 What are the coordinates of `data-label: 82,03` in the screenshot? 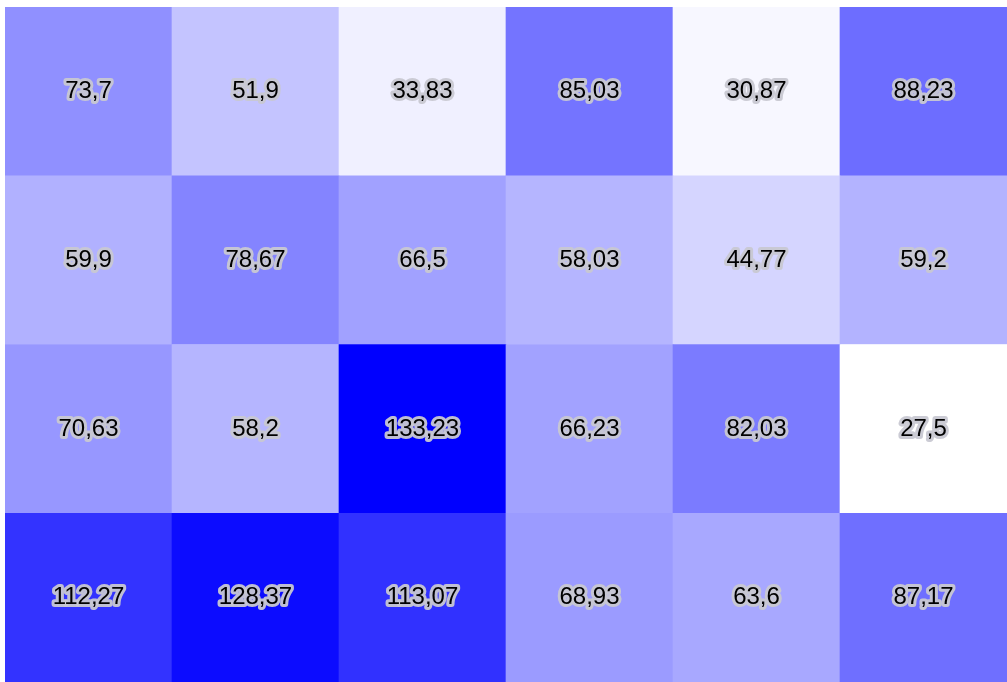 It's located at (756, 427).